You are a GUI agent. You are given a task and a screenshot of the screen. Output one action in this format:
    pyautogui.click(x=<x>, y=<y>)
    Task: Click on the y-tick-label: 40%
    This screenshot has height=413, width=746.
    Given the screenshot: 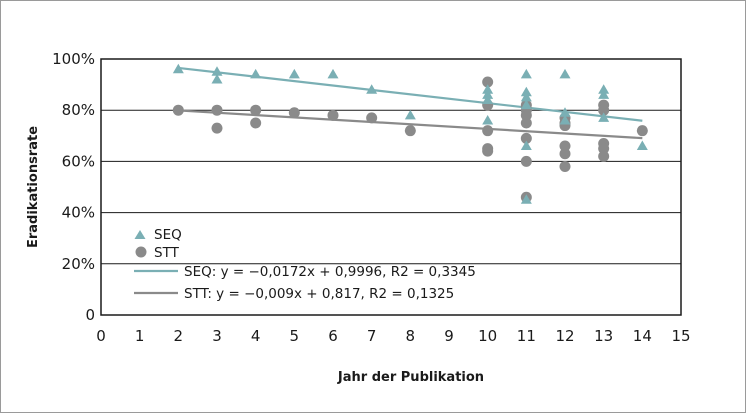 What is the action you would take?
    pyautogui.click(x=78, y=213)
    